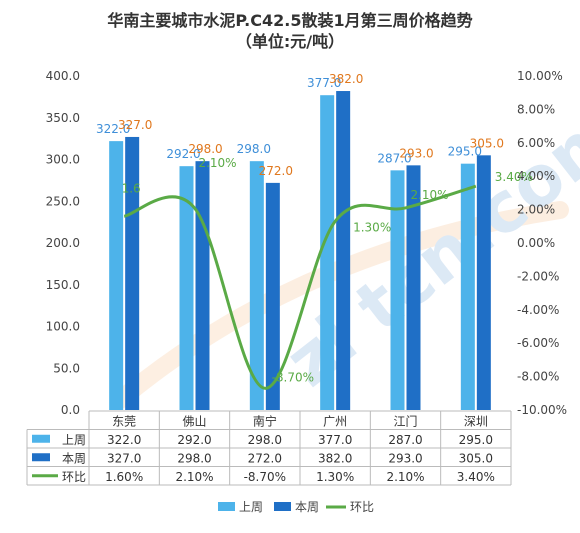 Image resolution: width=580 pixels, height=533 pixels. I want to click on bar-value-label: 327.0, so click(135, 125).